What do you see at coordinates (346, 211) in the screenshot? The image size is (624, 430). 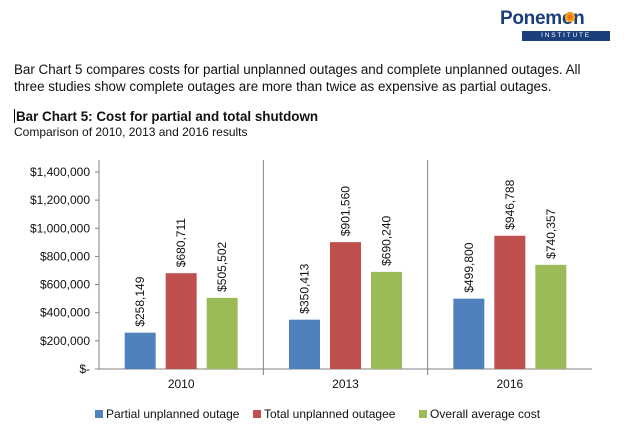 I see `bar-value-label: $901,560` at bounding box center [346, 211].